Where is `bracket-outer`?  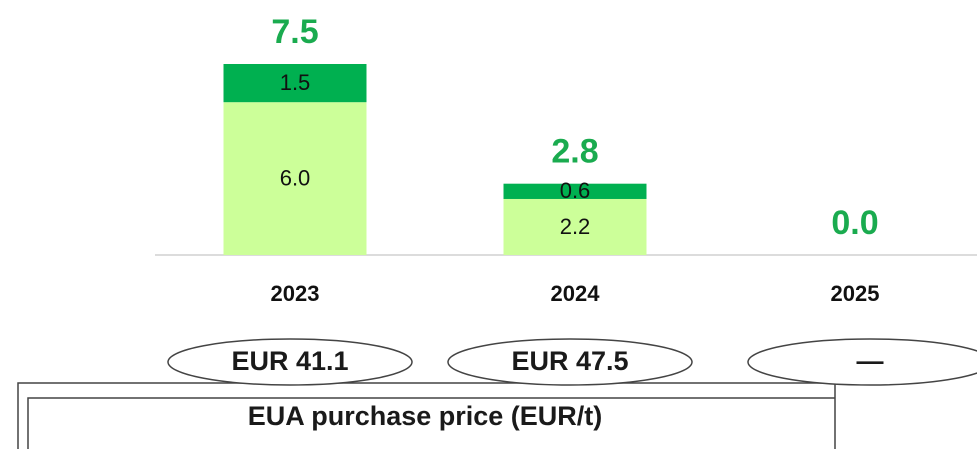 bracket-outer is located at coordinates (426, 415).